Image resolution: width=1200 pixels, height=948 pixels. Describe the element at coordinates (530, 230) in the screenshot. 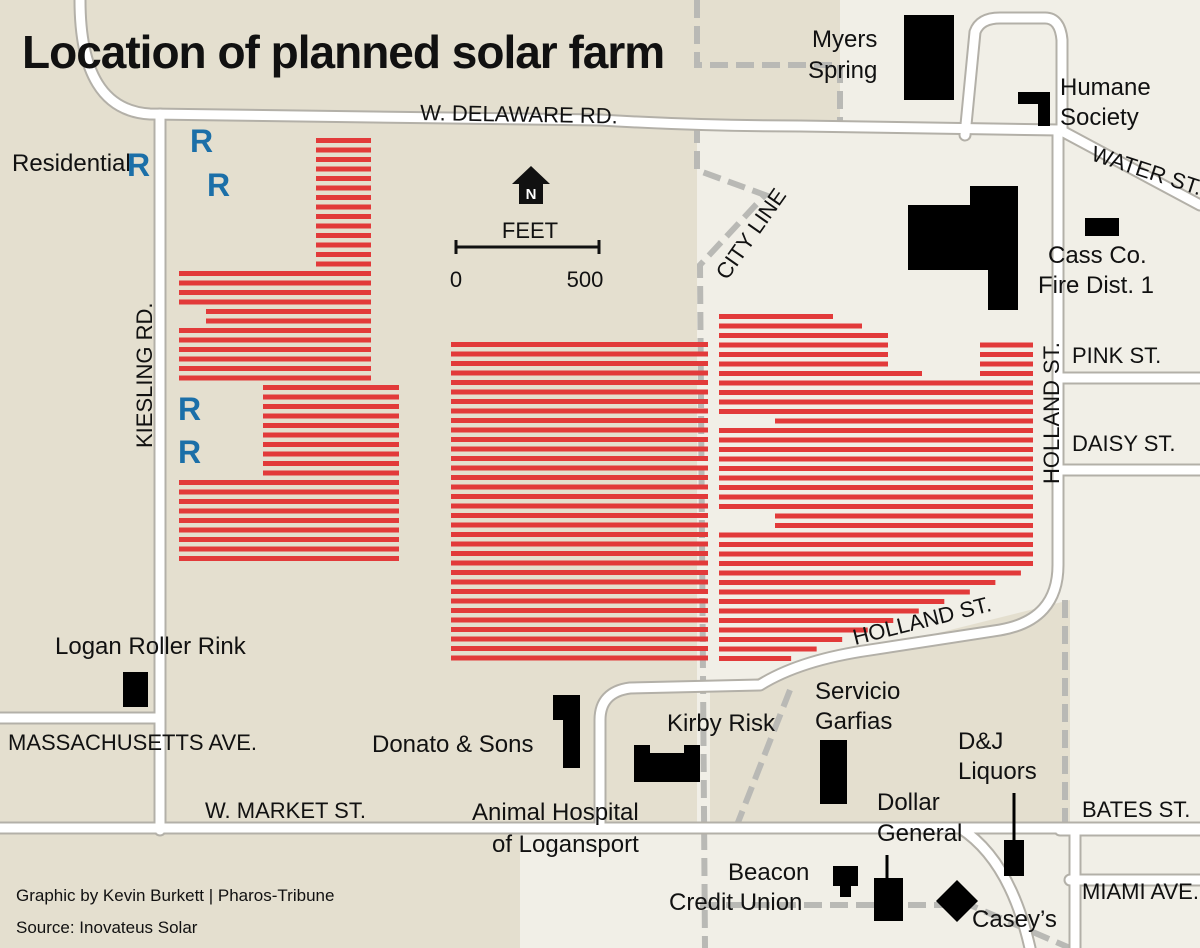

I see `scale-title: FEET` at that location.